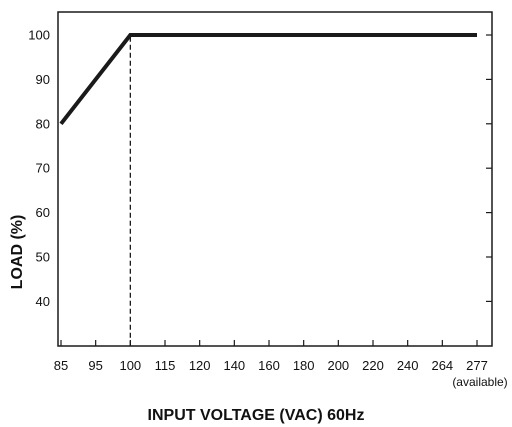 This screenshot has height=427, width=512. I want to click on x-tick-label: 100, so click(130, 365).